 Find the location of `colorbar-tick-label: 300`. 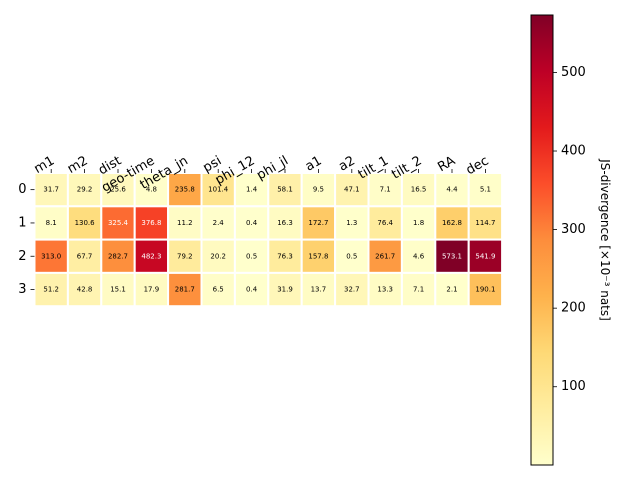

colorbar-tick-label: 300 is located at coordinates (573, 229).